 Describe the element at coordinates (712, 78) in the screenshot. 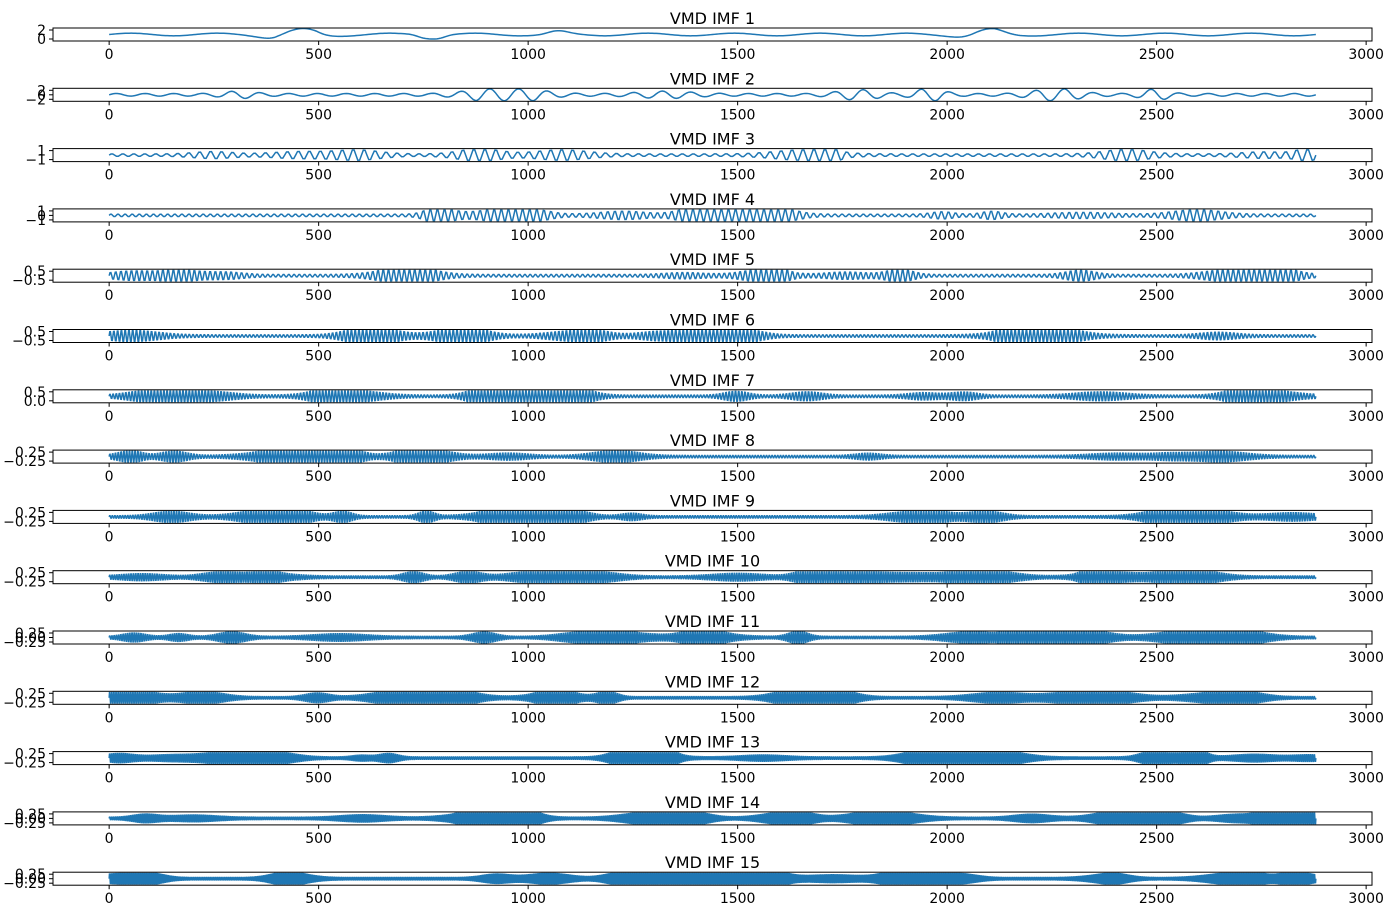

I see `panel-title: VMD IMF 2` at that location.